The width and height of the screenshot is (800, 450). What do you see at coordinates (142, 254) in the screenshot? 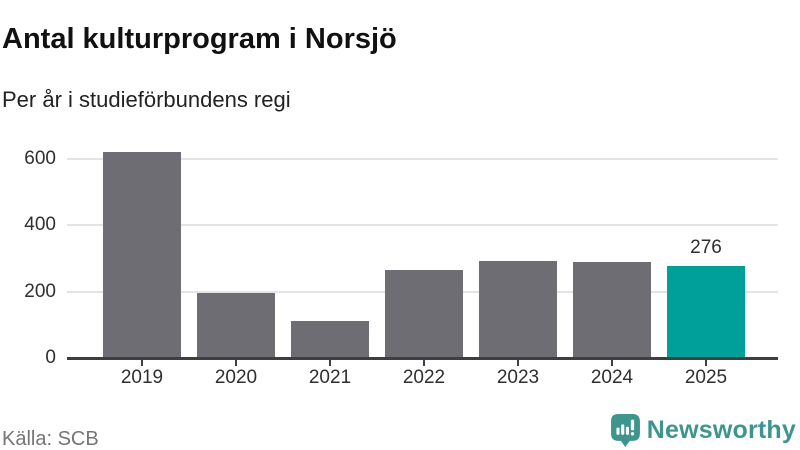
I see `bar-2019` at bounding box center [142, 254].